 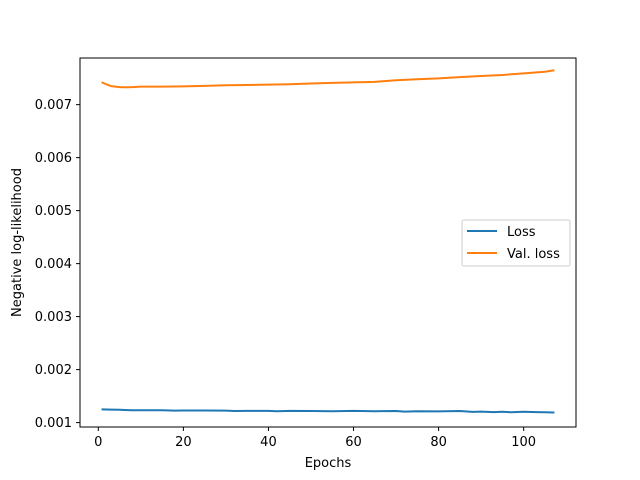 I want to click on y-axis-label: Negative log-likelihood, so click(x=17, y=242).